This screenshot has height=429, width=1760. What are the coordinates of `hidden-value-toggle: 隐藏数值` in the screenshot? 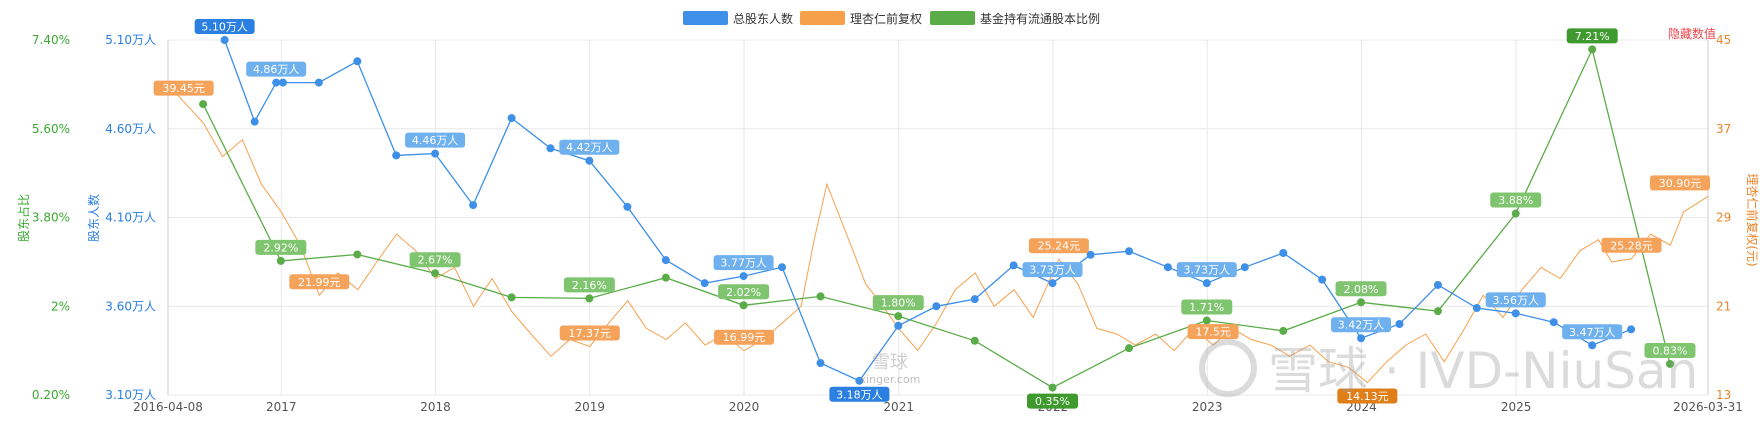 It's located at (1692, 33).